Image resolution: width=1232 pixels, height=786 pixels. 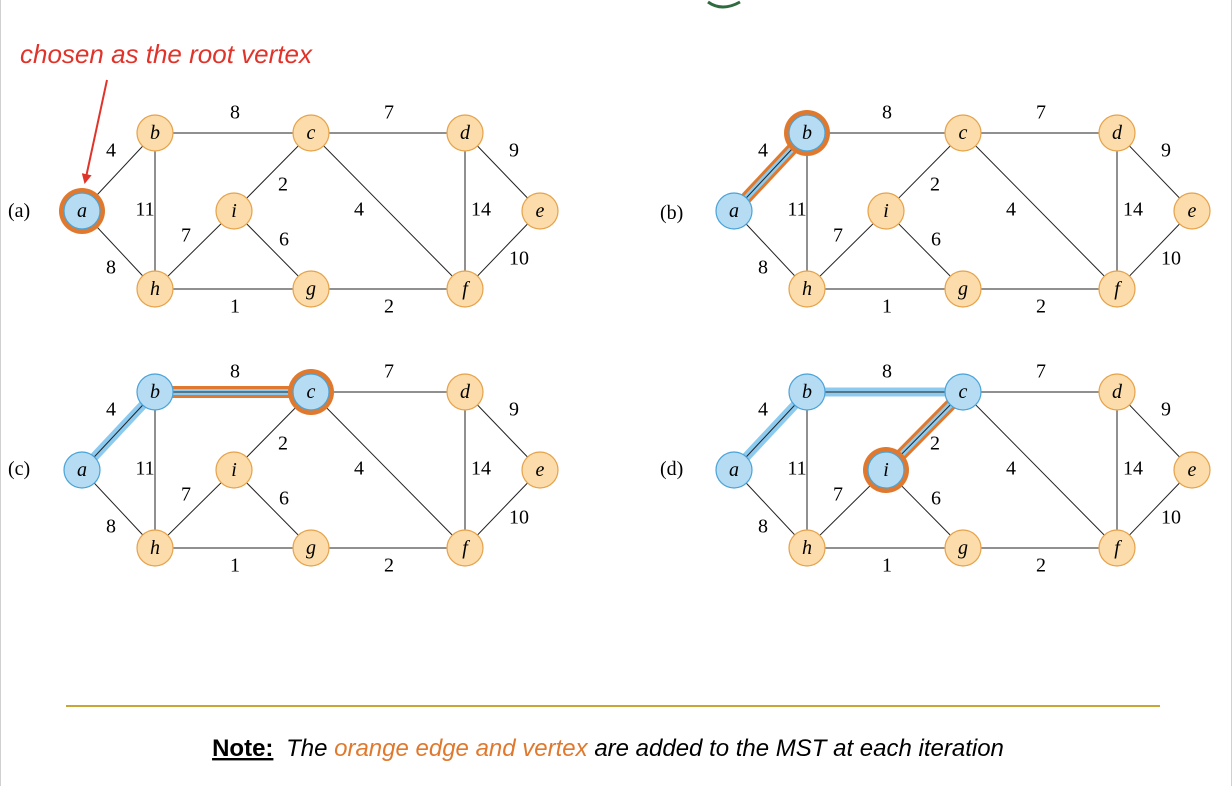 What do you see at coordinates (166, 54) in the screenshot?
I see `root-annotation: chosen as the root vertex` at bounding box center [166, 54].